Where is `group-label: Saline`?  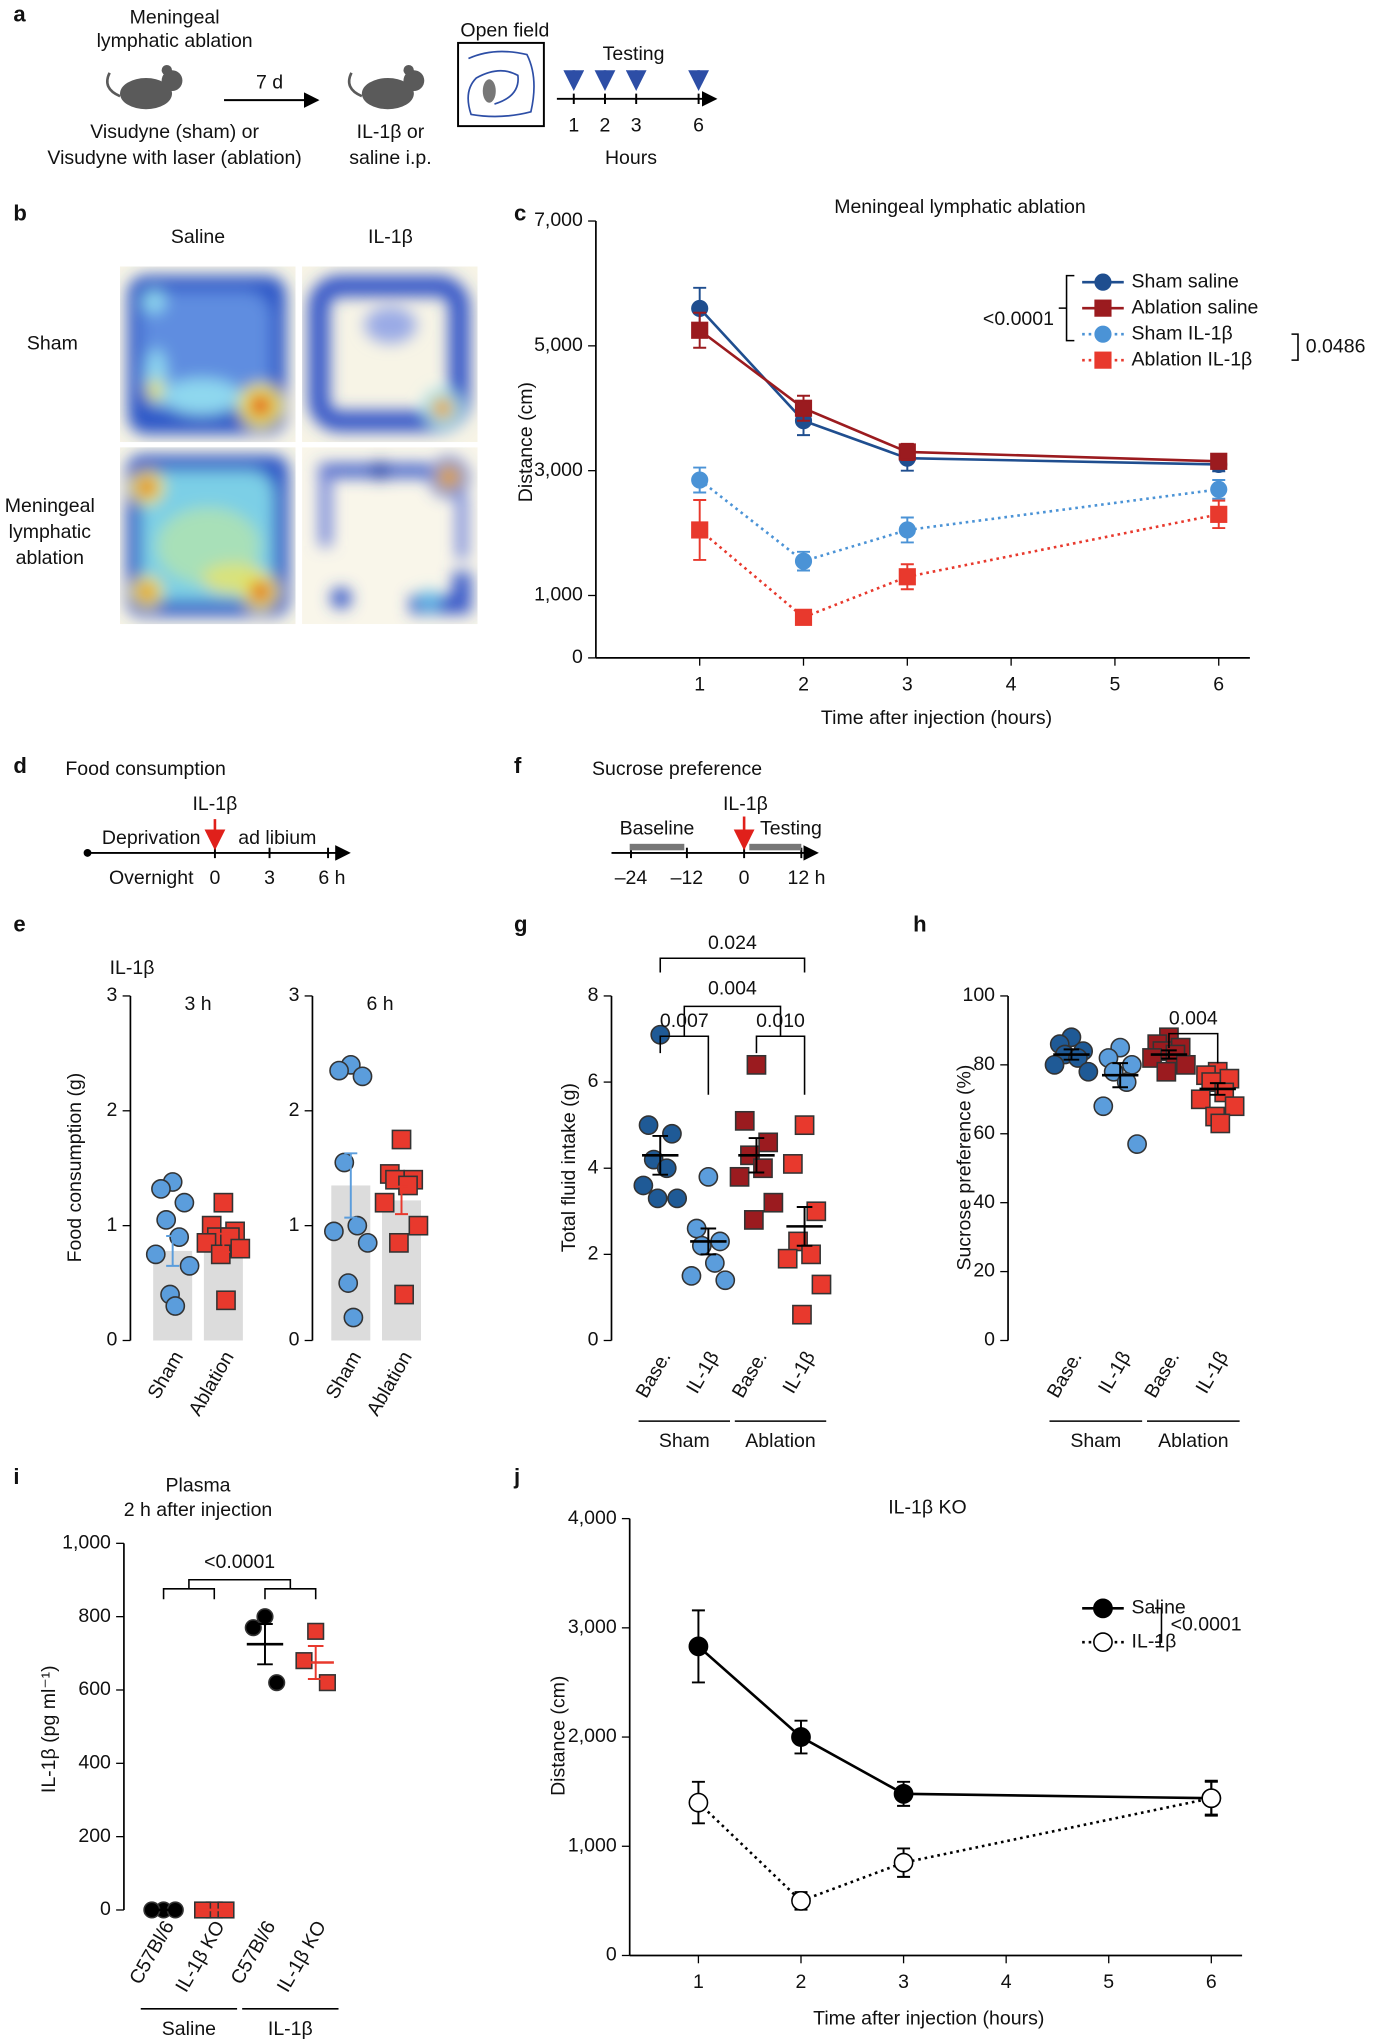
group-label: Saline is located at coordinates (189, 2029).